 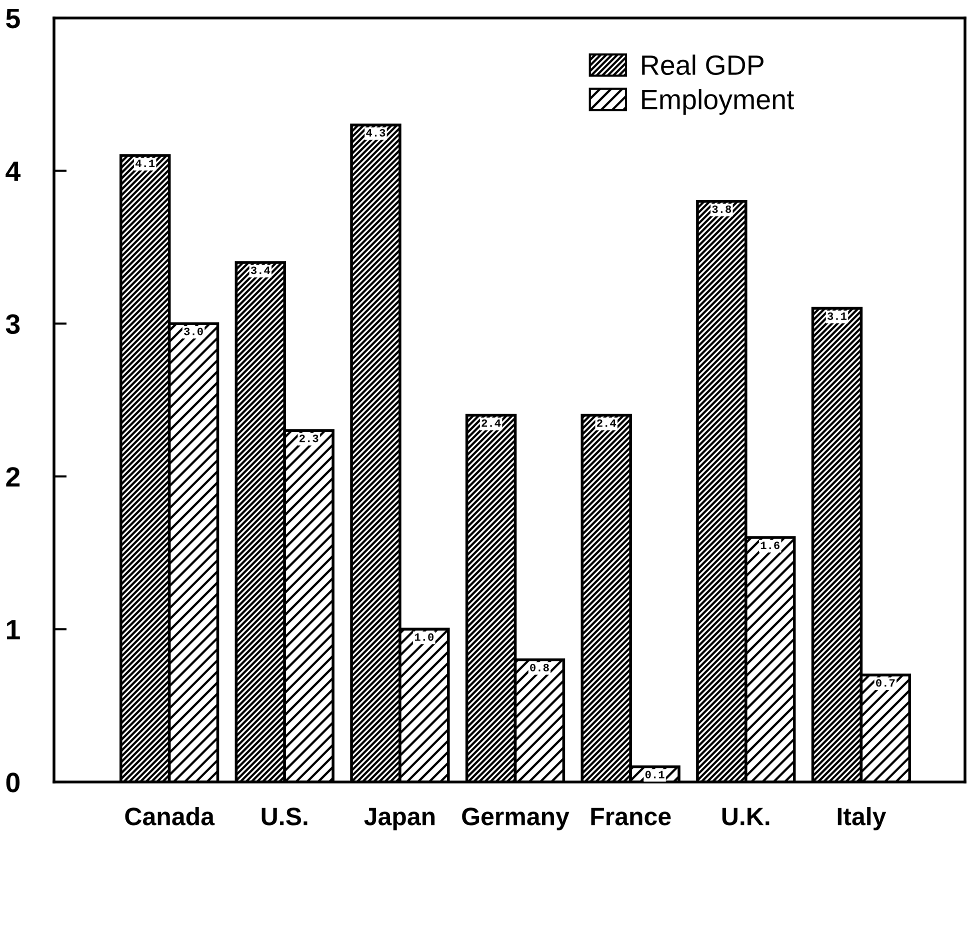 What do you see at coordinates (309, 438) in the screenshot?
I see `data-label: 2.3` at bounding box center [309, 438].